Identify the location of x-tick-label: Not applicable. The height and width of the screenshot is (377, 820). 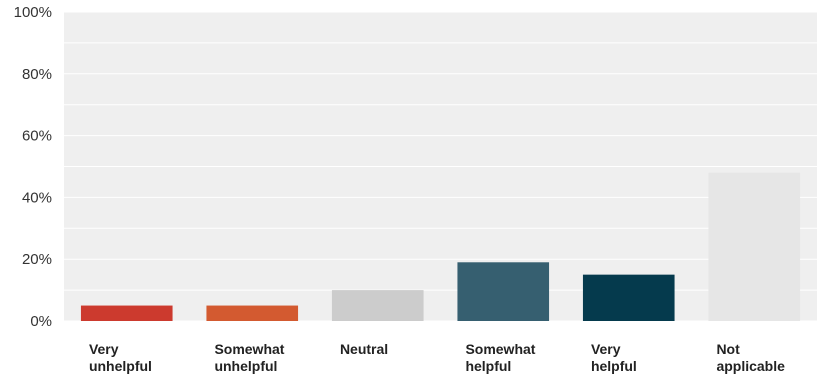
(750, 357).